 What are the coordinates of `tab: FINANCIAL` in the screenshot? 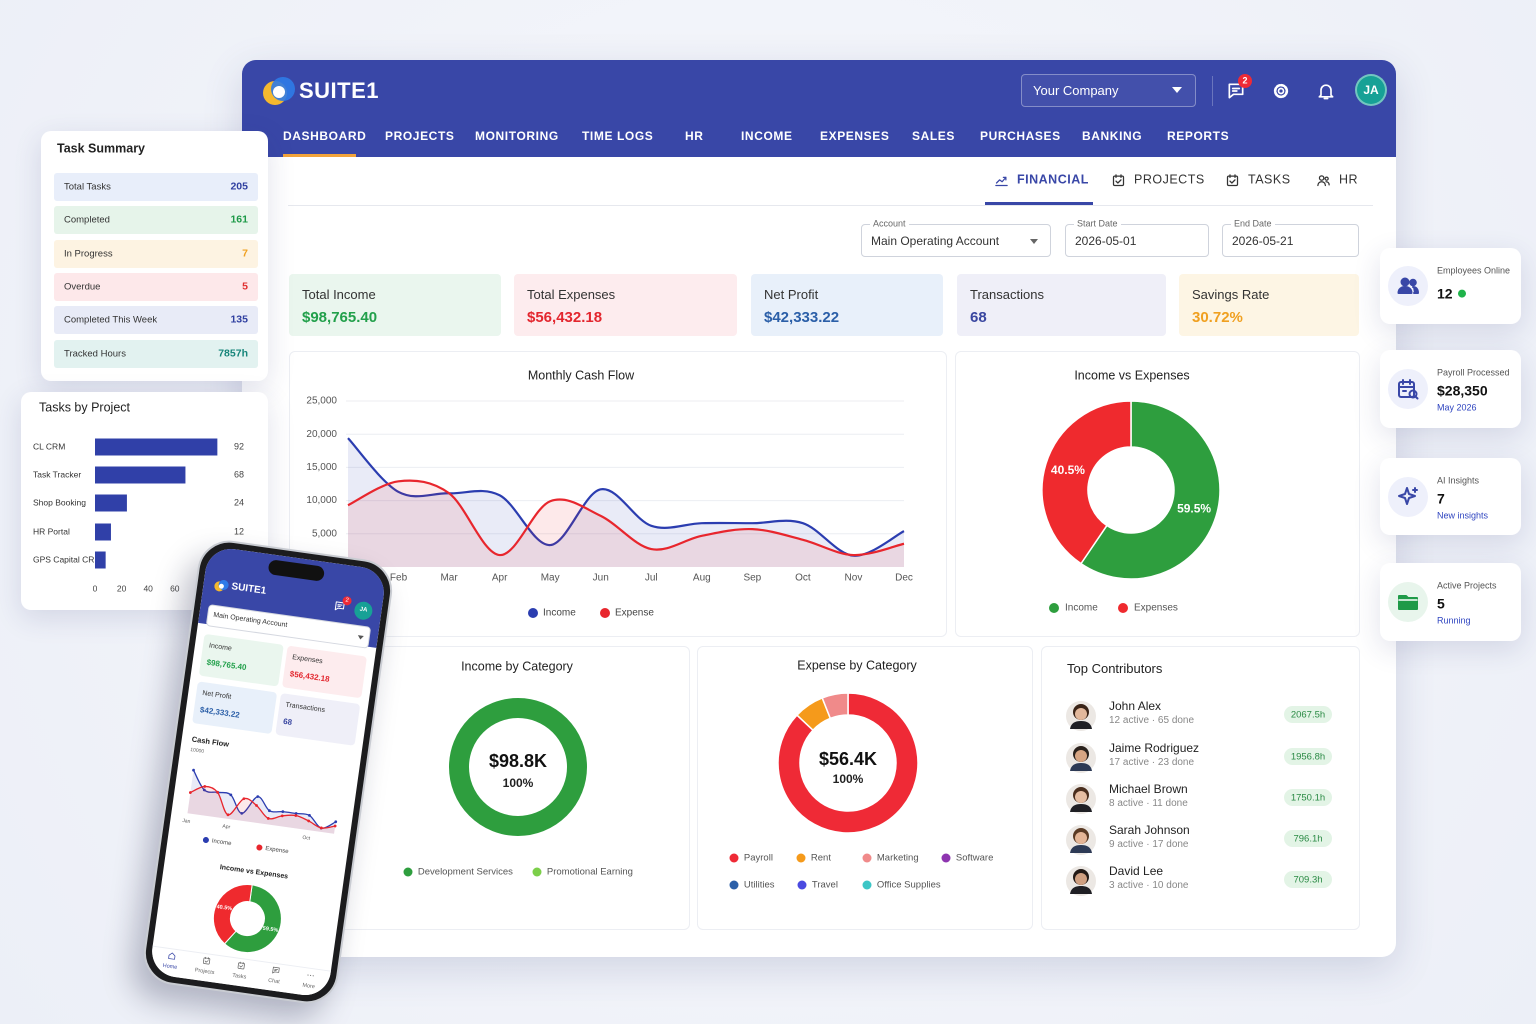 It's located at (1053, 179).